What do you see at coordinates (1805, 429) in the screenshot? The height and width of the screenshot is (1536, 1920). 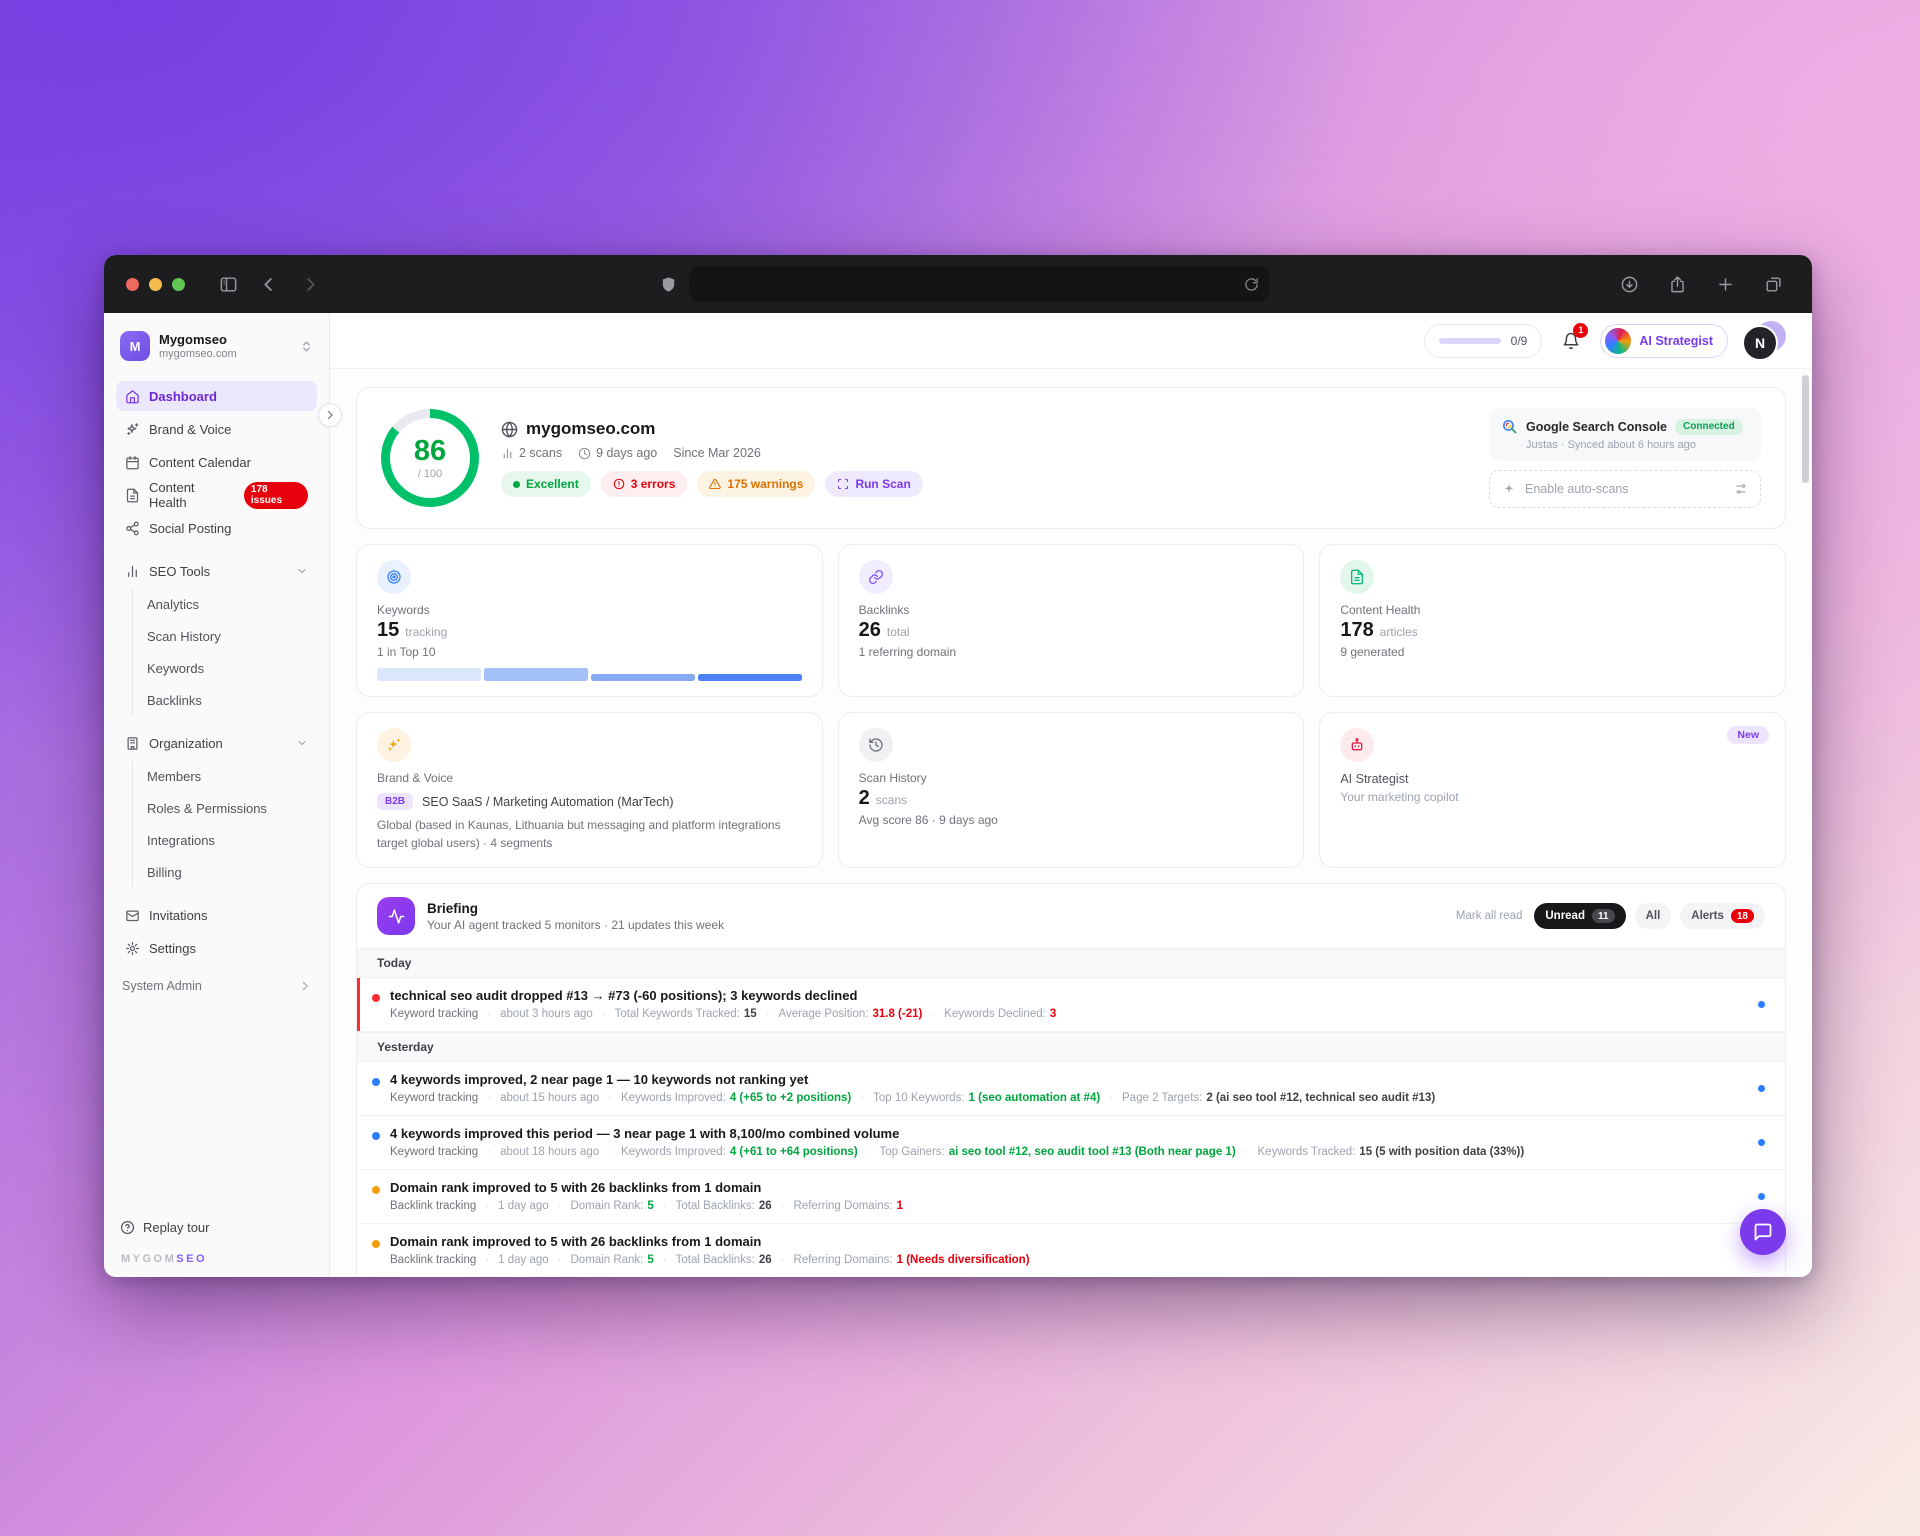 I see `page-scrollbar` at bounding box center [1805, 429].